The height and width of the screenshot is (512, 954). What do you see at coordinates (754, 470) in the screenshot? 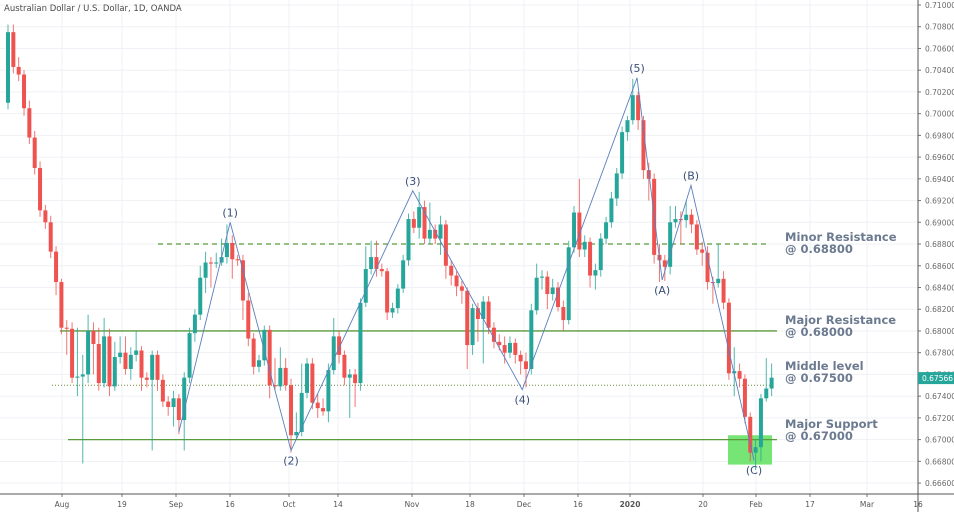
I see `wave-label: (C)` at bounding box center [754, 470].